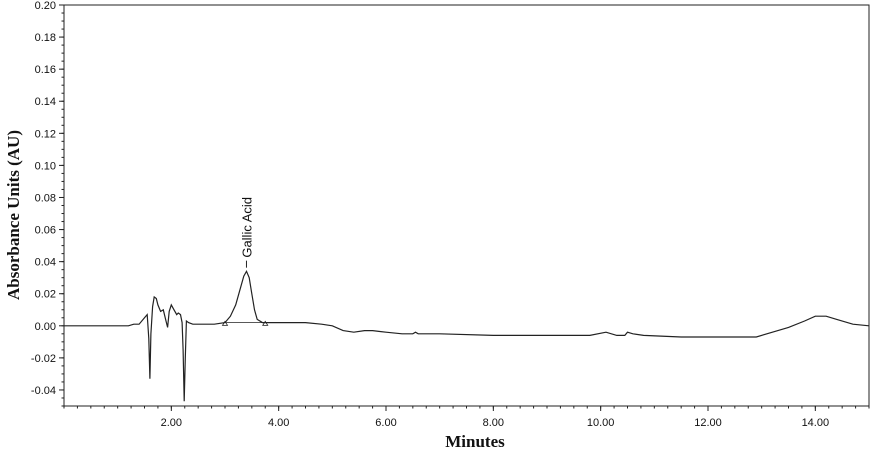 The height and width of the screenshot is (453, 877). I want to click on y-tick-label: 0.06, so click(45, 231).